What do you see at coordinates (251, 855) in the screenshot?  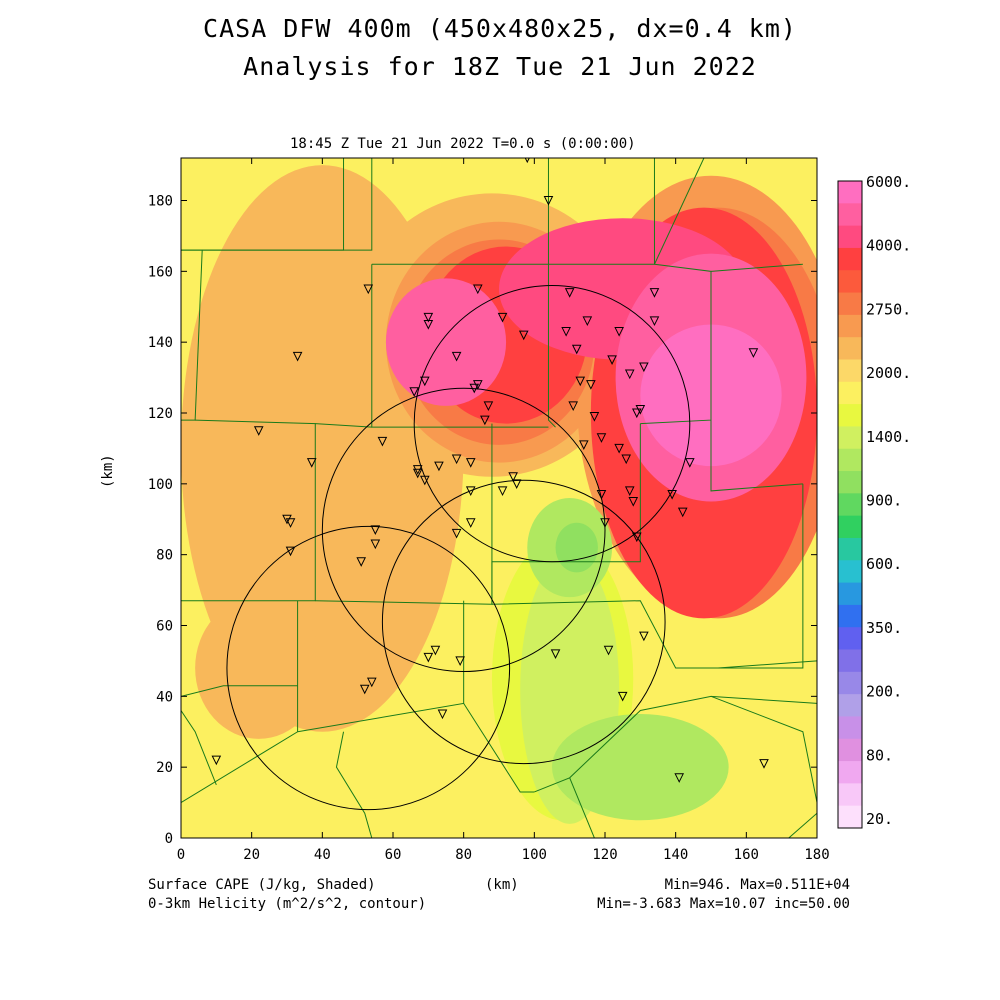 I see `x-tick-label: 20` at bounding box center [251, 855].